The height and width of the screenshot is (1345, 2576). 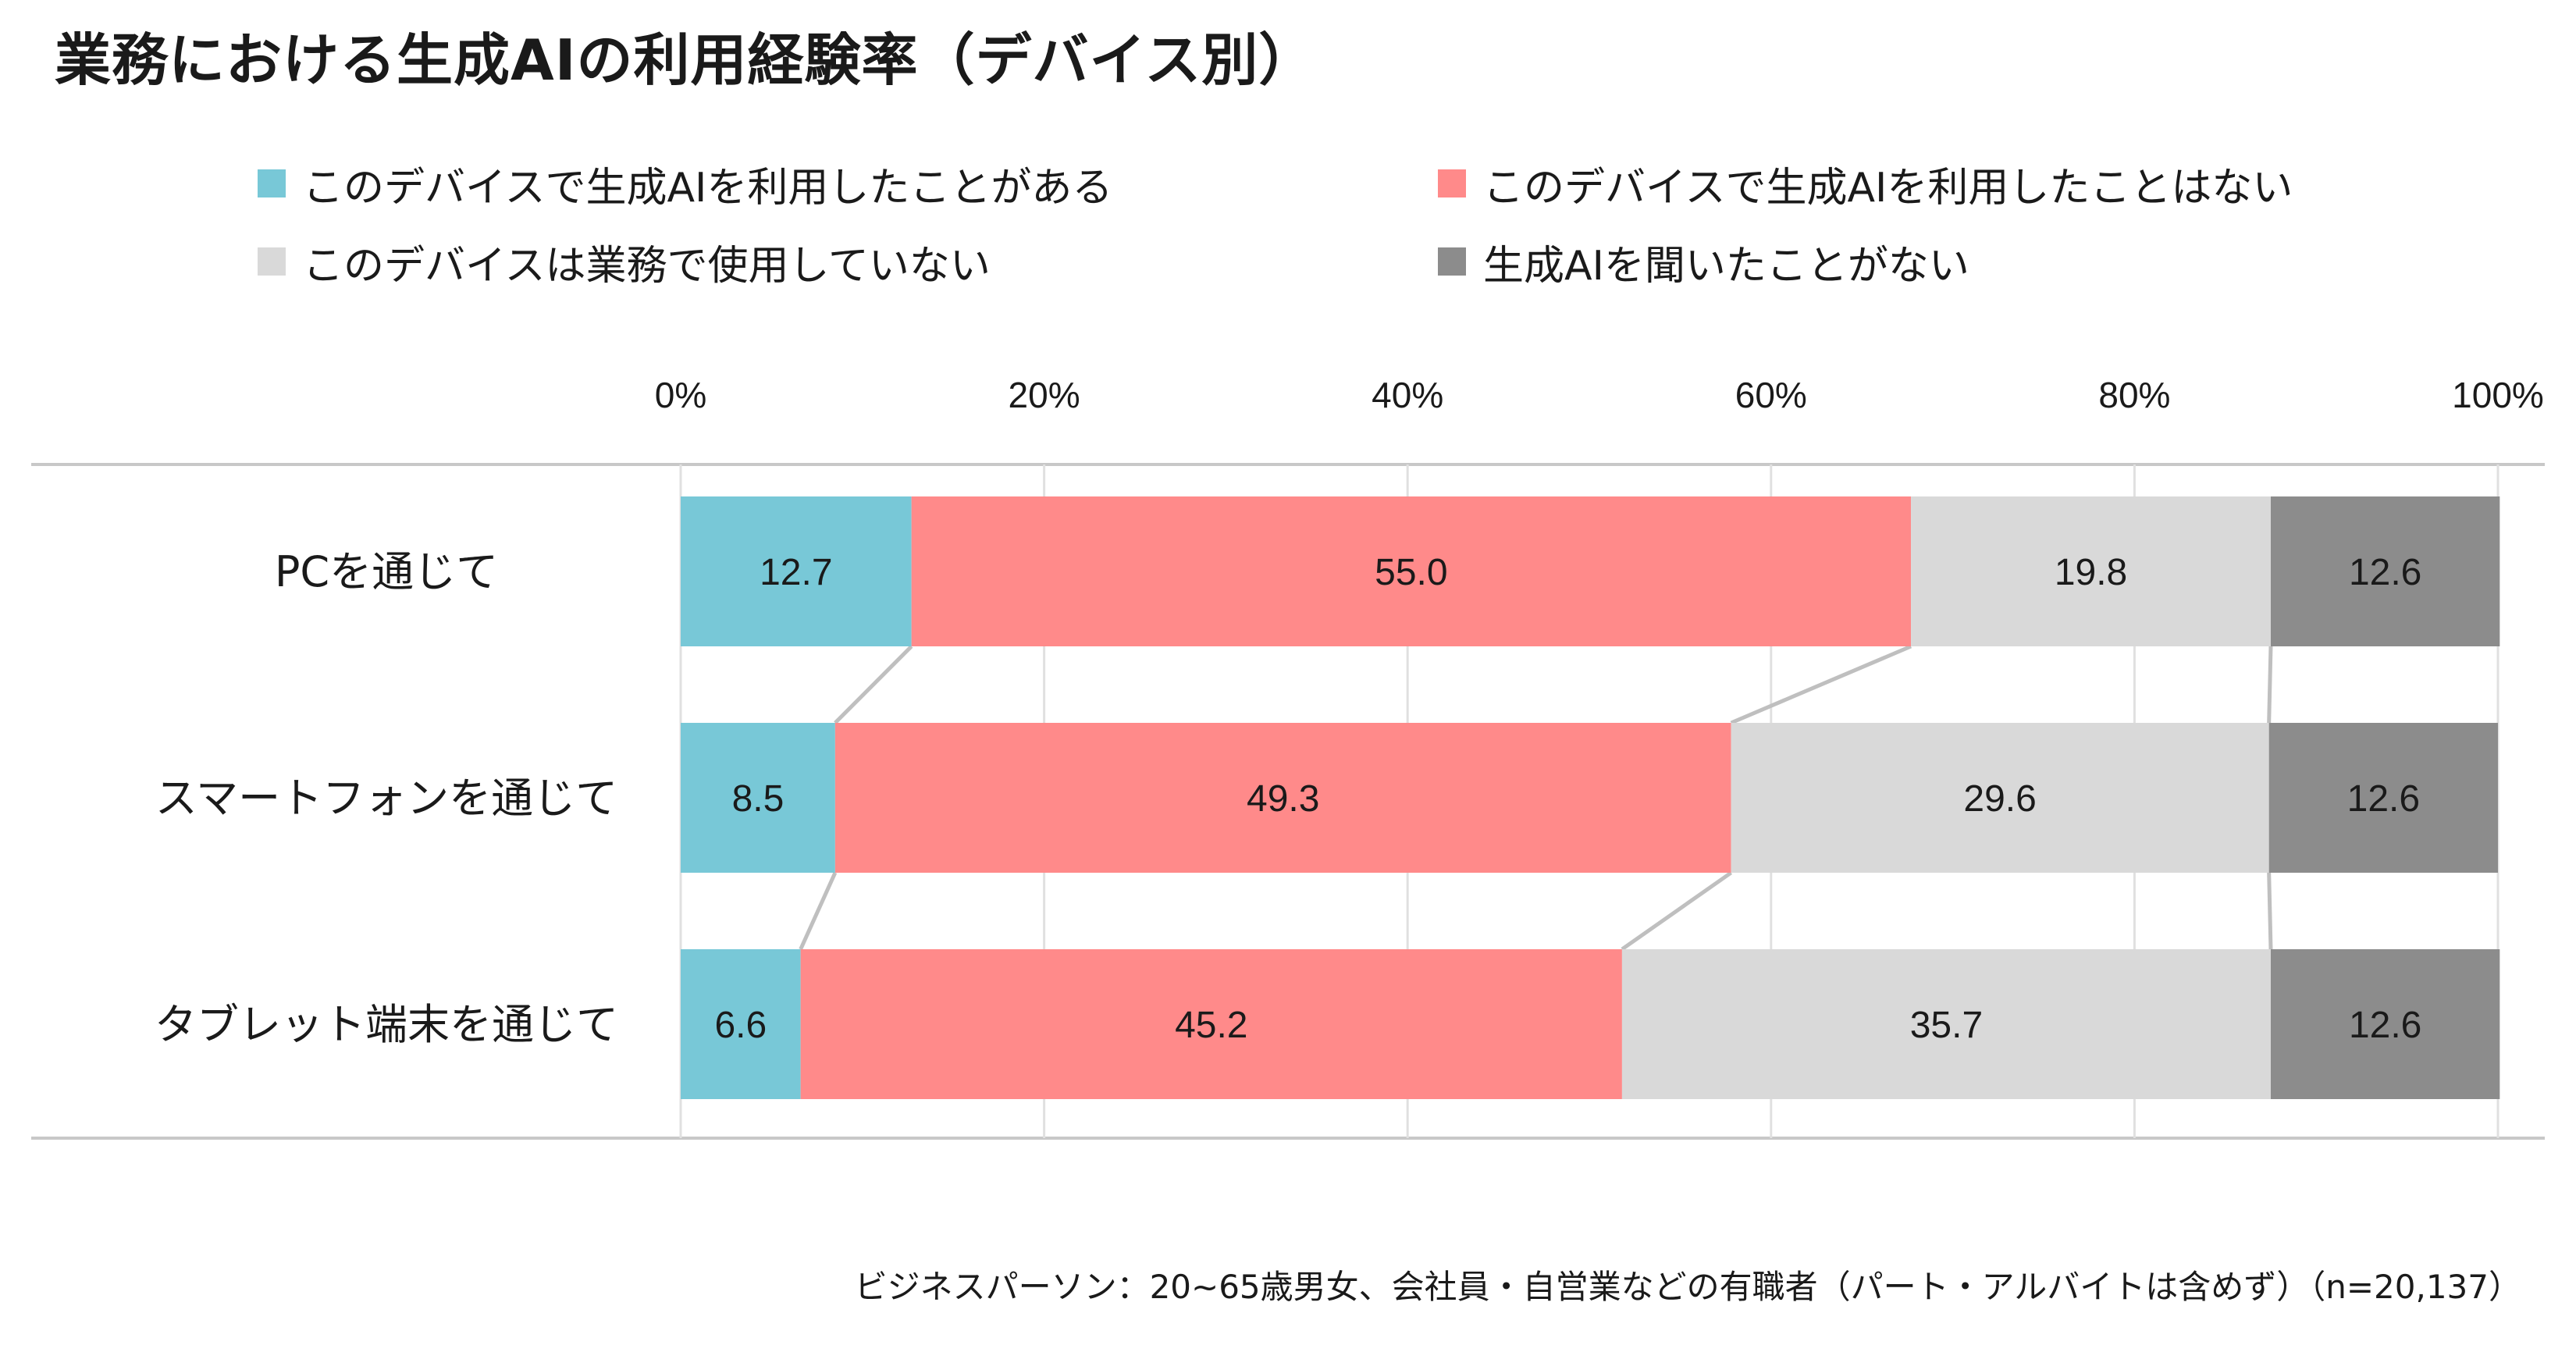 What do you see at coordinates (2134, 395) in the screenshot?
I see `x-tick-label: 80%` at bounding box center [2134, 395].